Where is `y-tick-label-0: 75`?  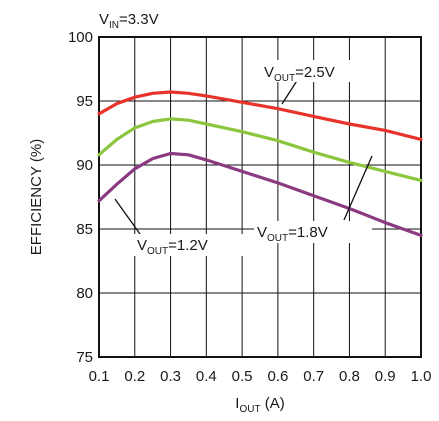 y-tick-label-0: 75 is located at coordinates (84, 357).